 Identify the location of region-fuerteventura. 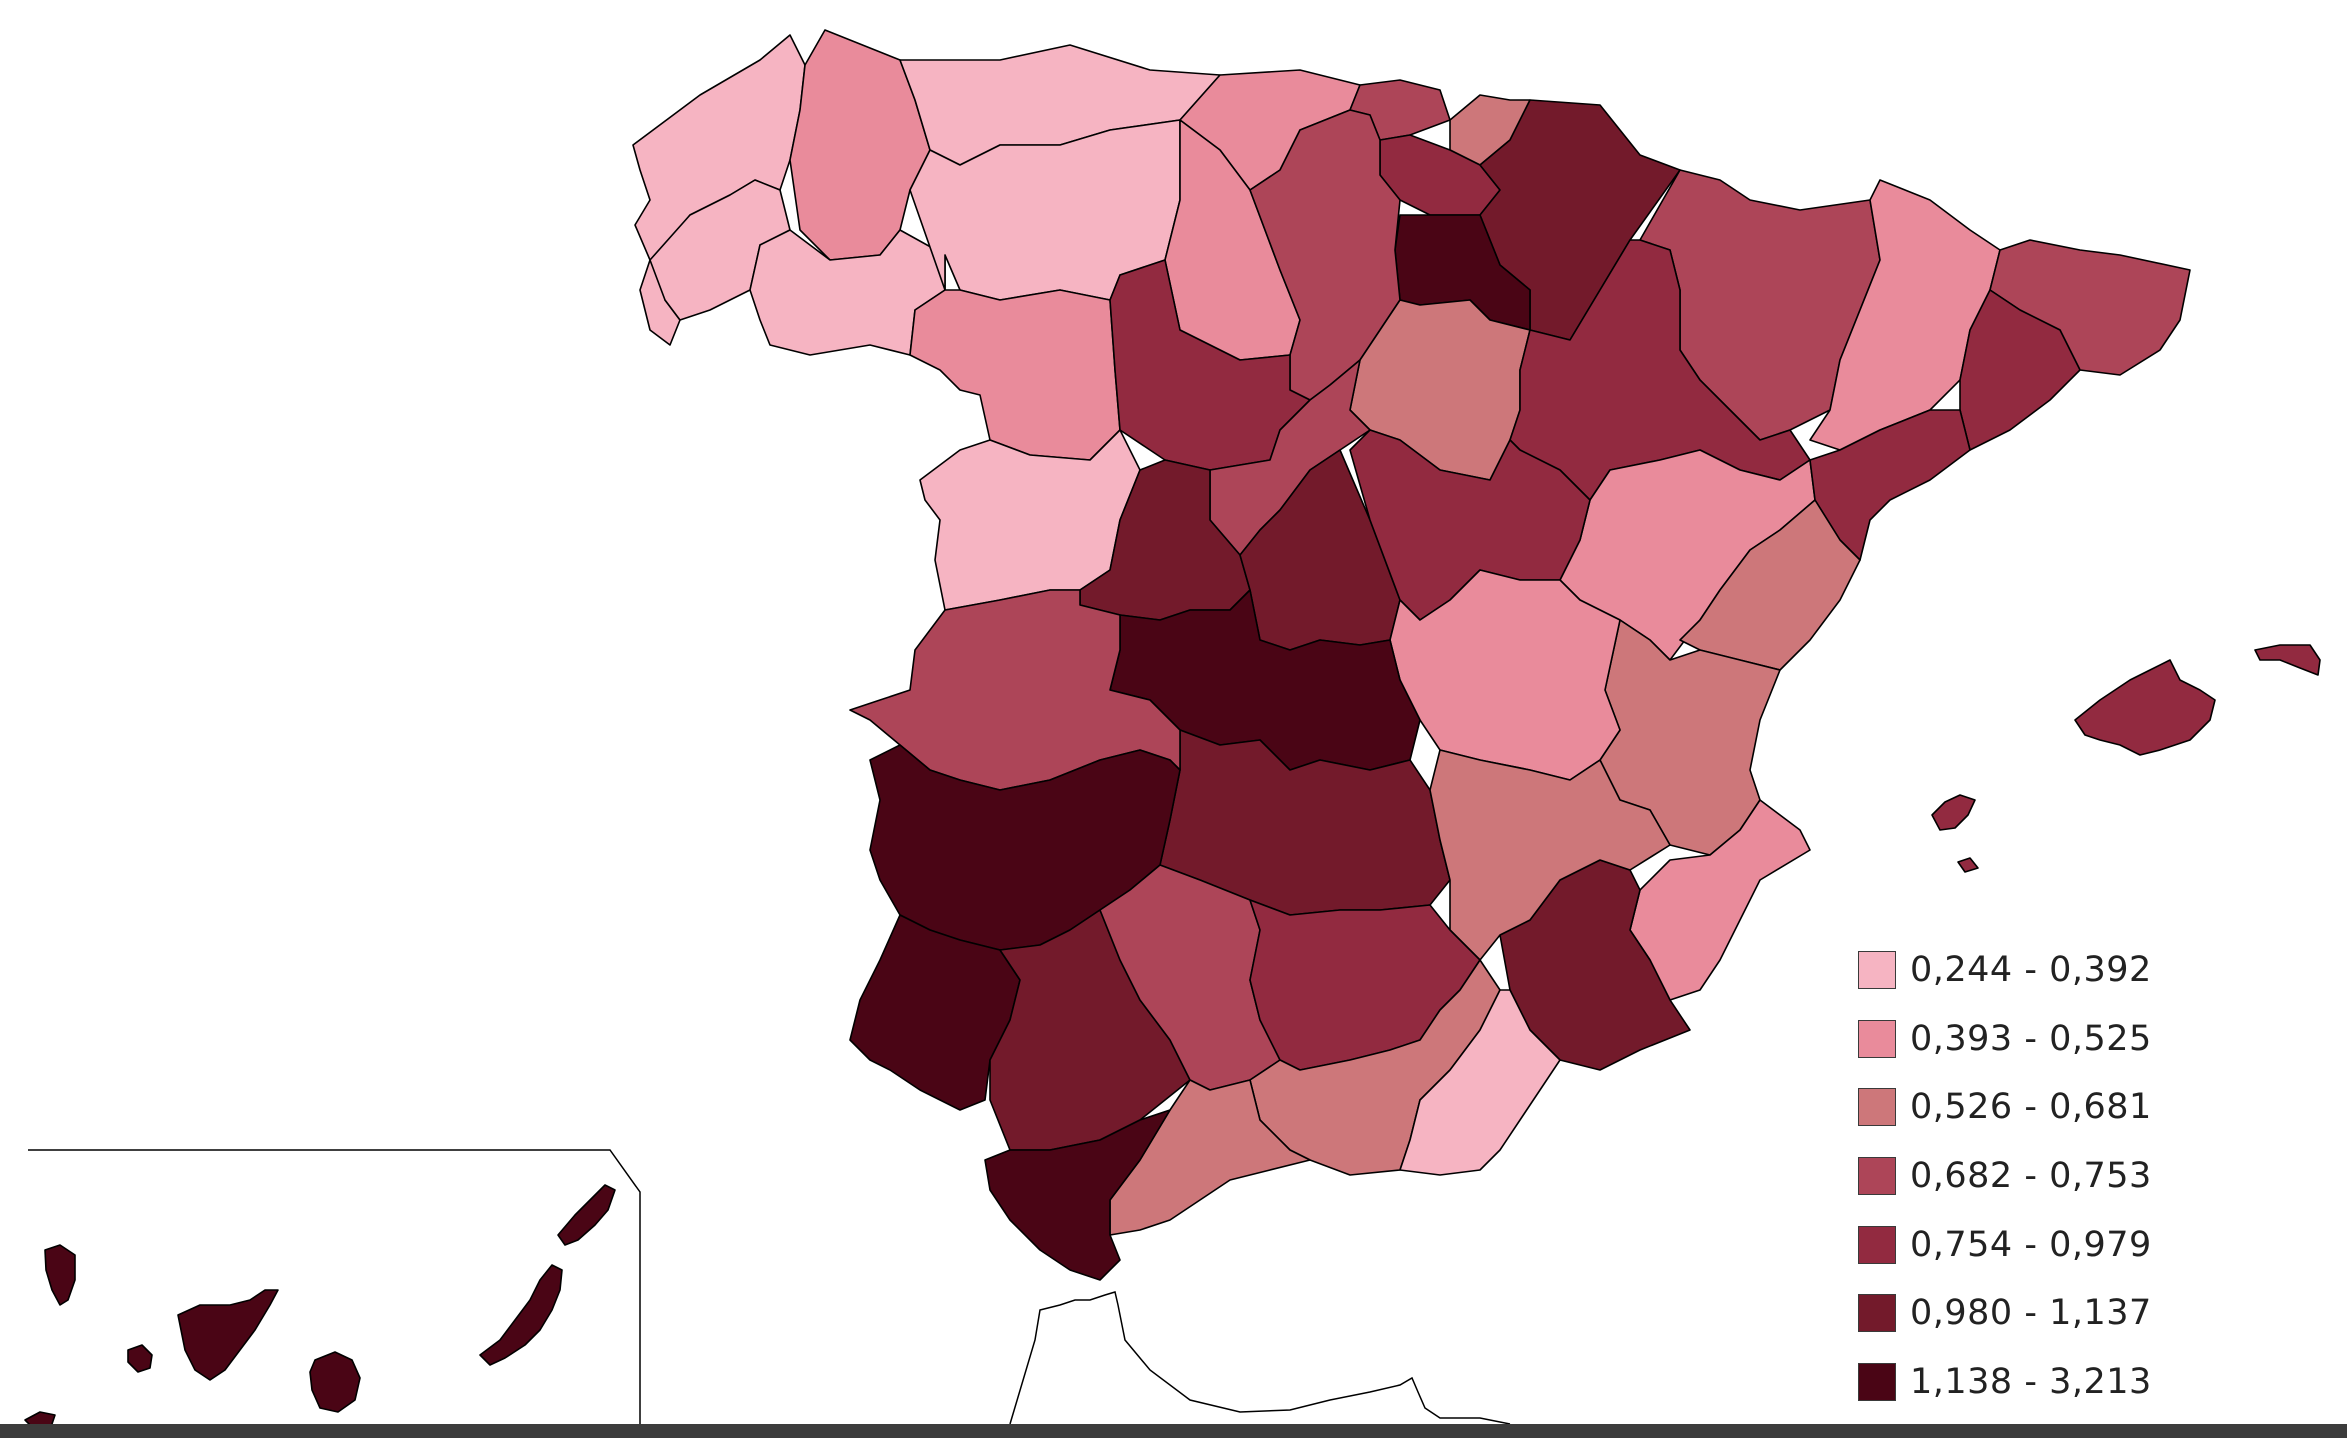
(521, 1315).